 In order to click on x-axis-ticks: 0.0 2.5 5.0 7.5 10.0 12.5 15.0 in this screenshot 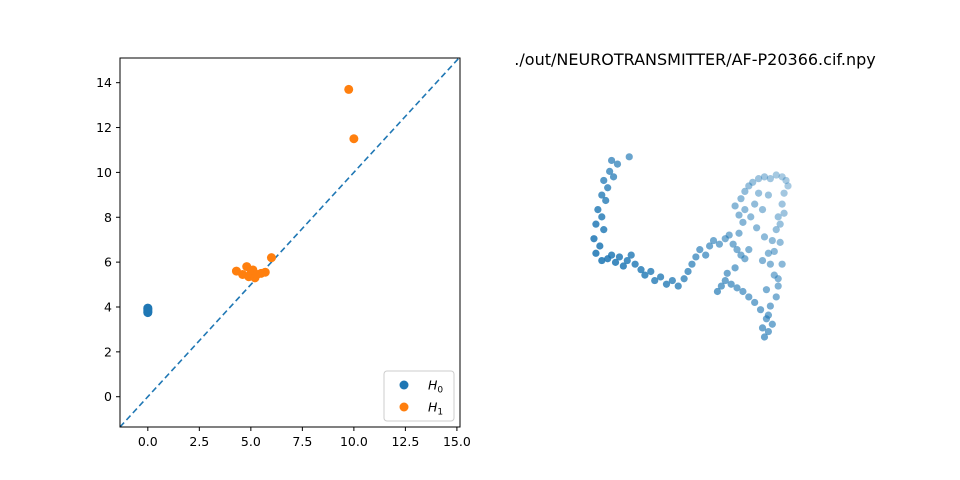, I will do `click(304, 438)`.